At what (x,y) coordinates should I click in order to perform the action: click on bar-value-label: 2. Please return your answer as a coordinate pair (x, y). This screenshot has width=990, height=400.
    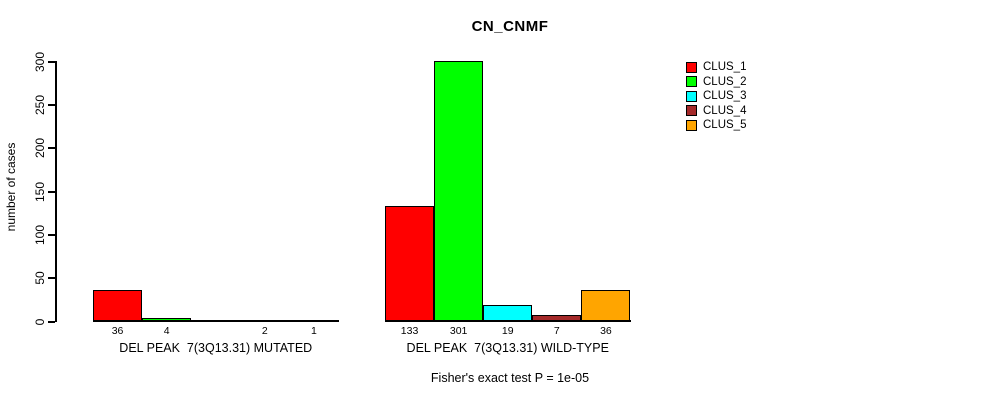
    Looking at the image, I should click on (264, 331).